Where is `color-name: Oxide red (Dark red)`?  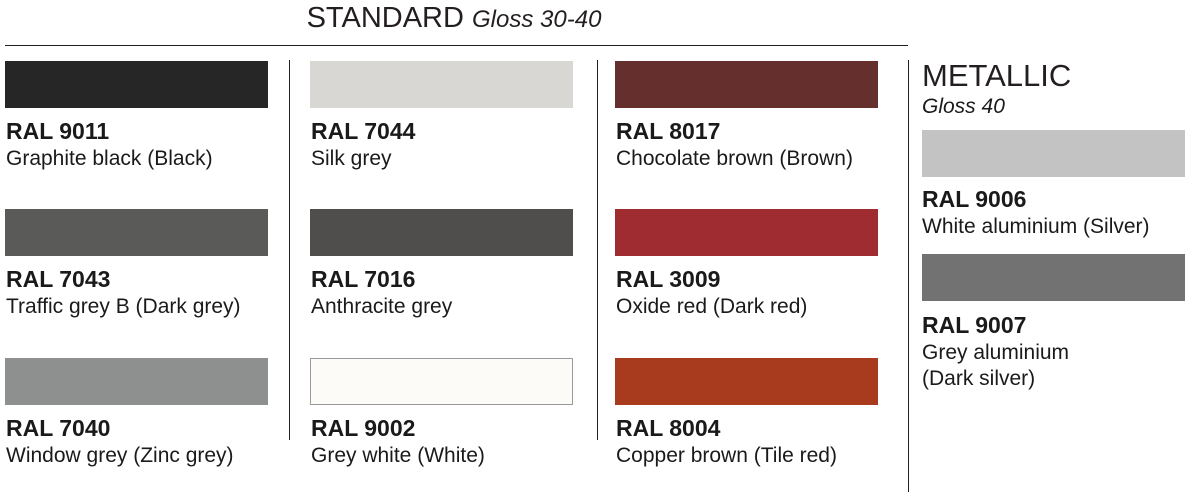
color-name: Oxide red (Dark red) is located at coordinates (712, 306).